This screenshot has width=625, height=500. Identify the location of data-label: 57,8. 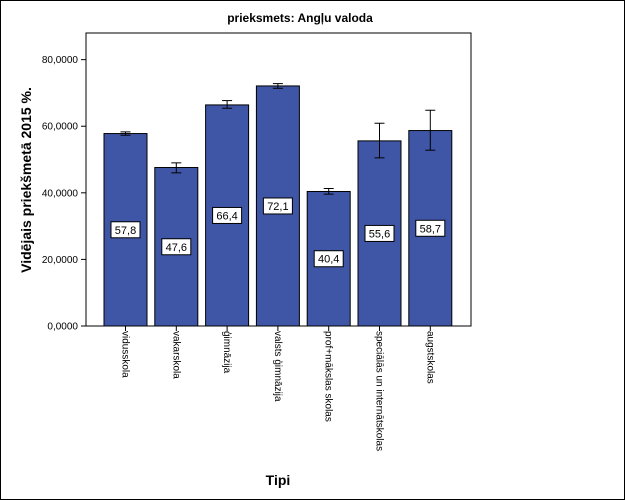
(125, 231).